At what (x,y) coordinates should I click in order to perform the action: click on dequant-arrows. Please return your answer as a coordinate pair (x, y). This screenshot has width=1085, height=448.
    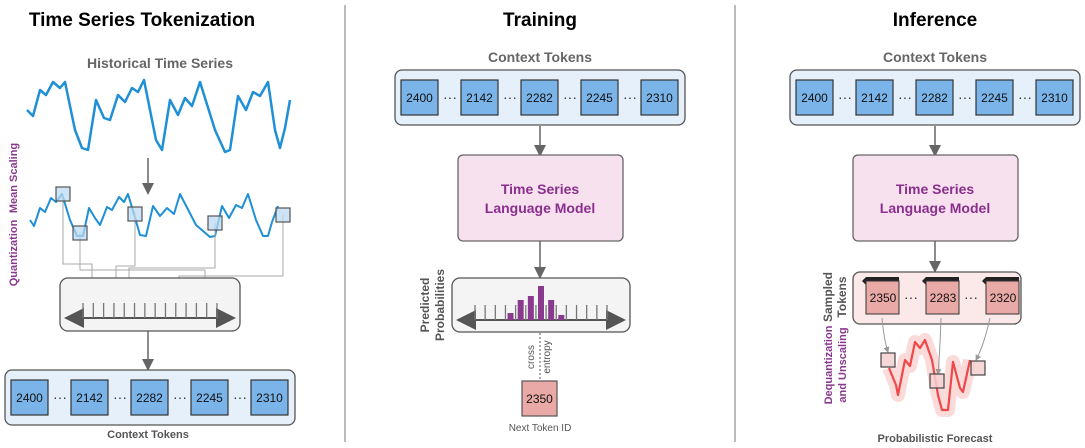
    Looking at the image, I should click on (936, 346).